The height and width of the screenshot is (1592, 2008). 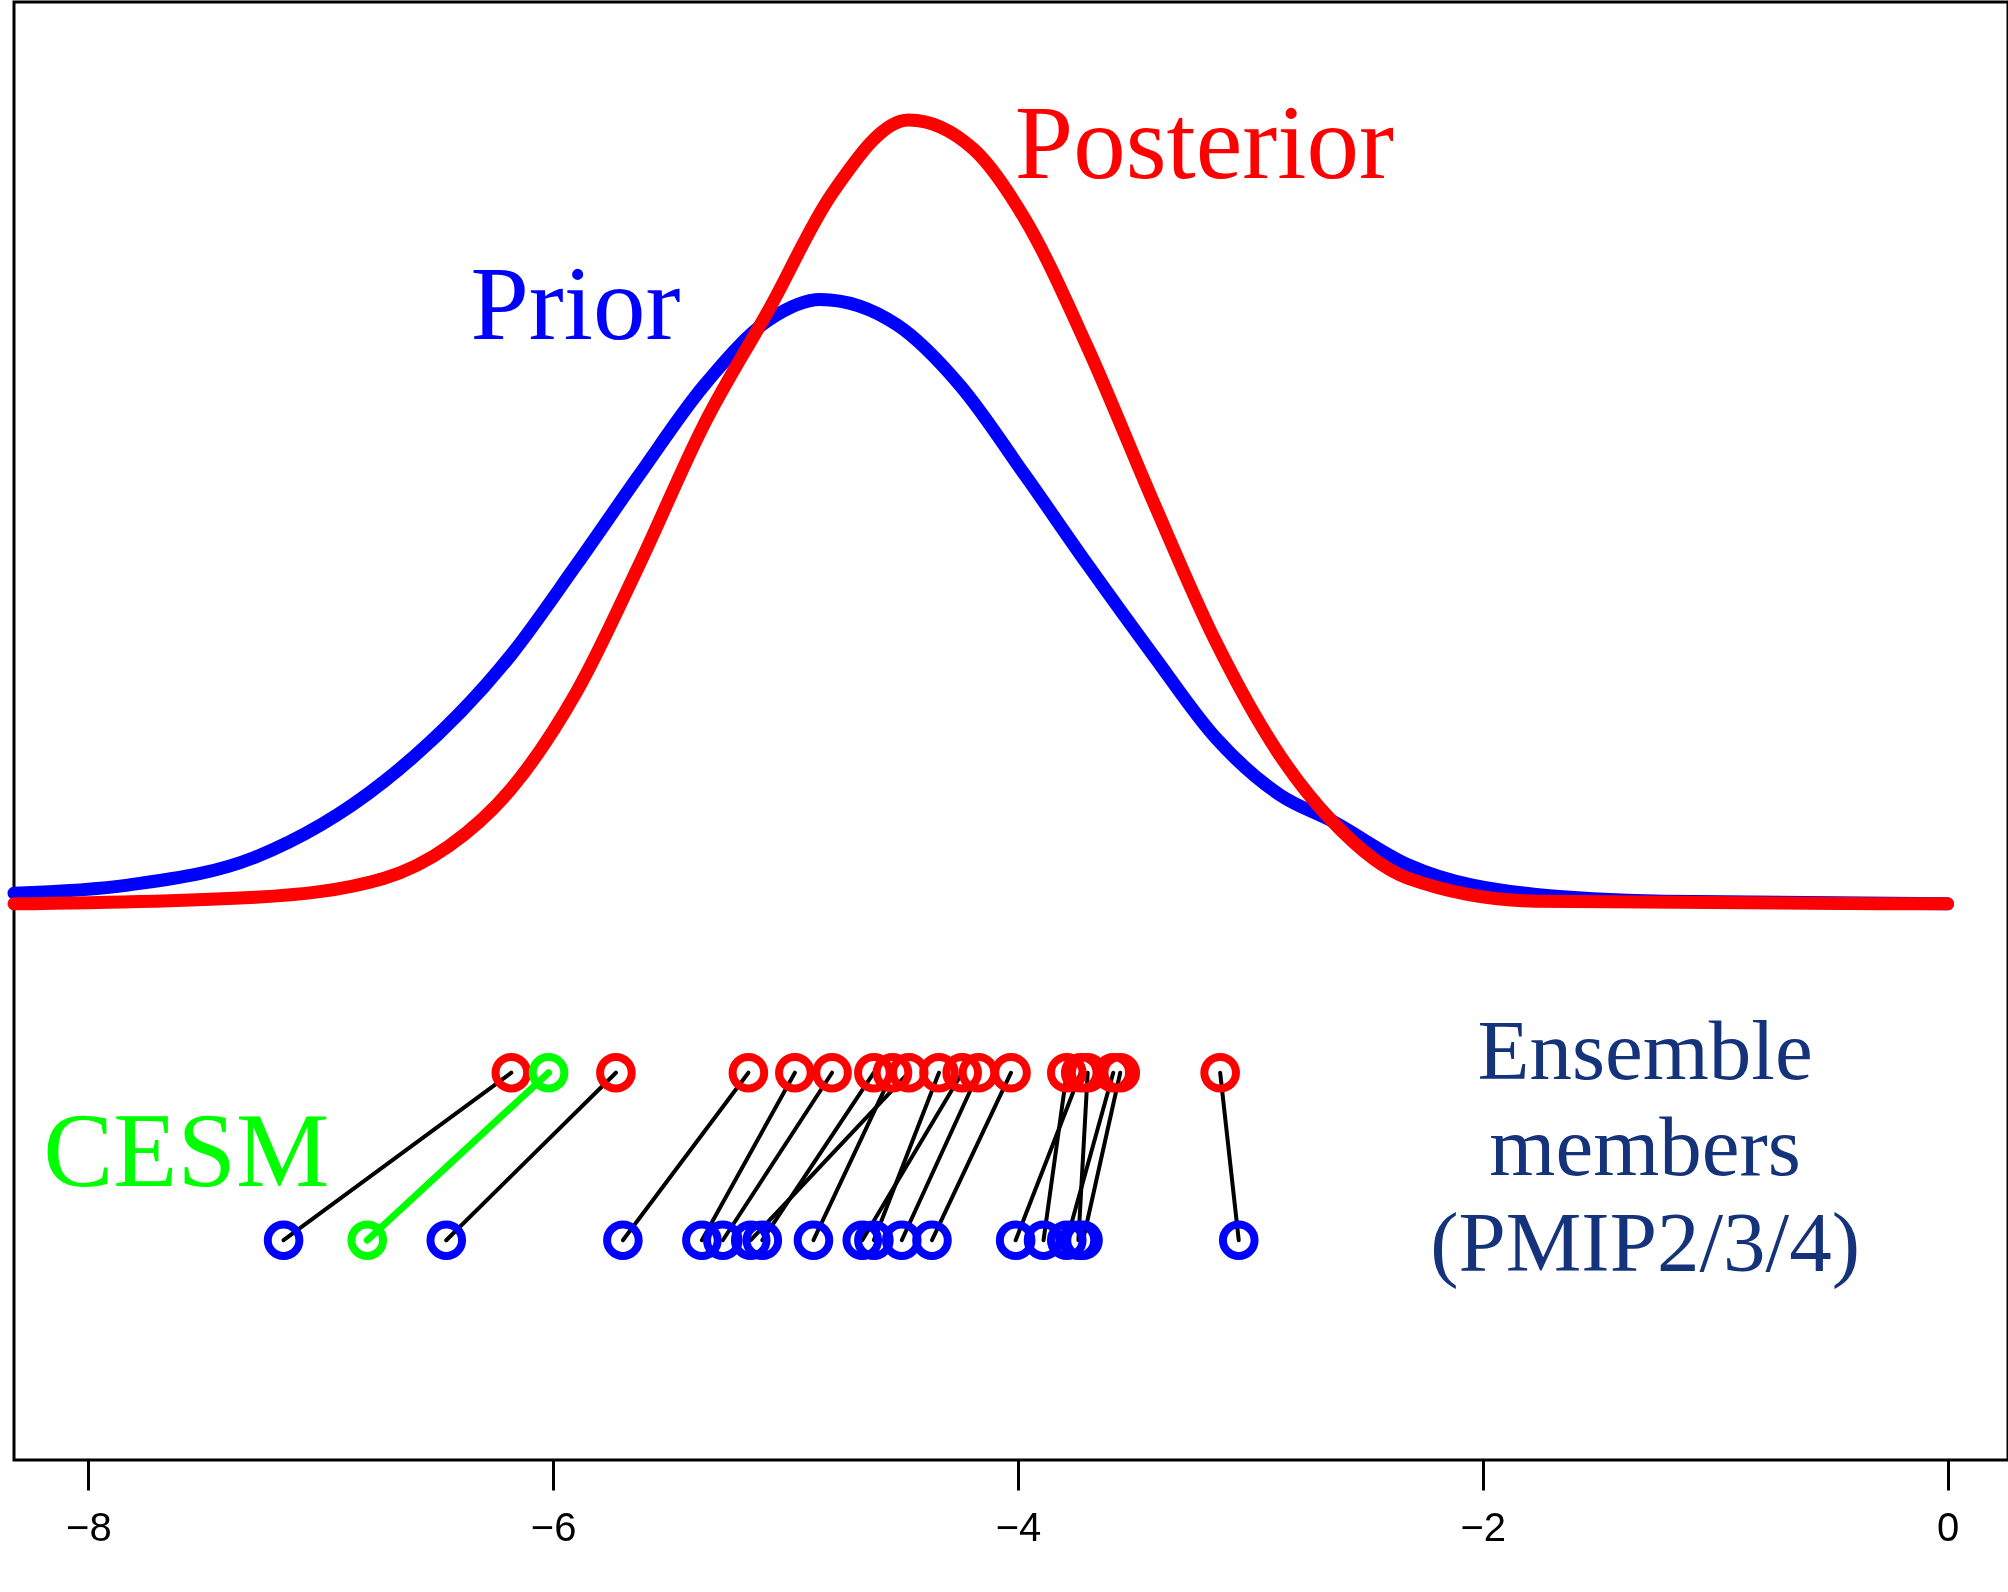 I want to click on series-label: Posterior, so click(x=1204, y=142).